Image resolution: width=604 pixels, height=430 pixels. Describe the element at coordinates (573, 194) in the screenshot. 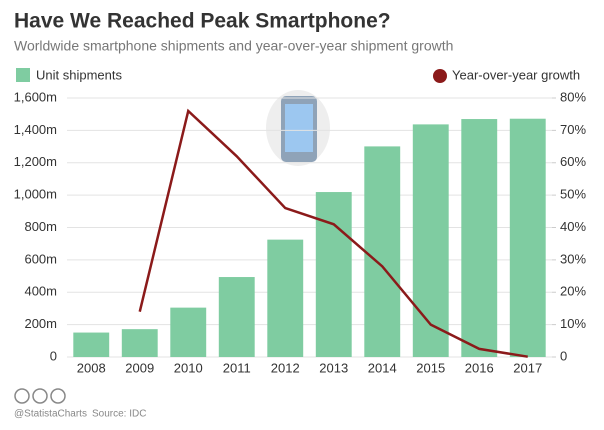

I see `y2-tick-label: 50%` at that location.